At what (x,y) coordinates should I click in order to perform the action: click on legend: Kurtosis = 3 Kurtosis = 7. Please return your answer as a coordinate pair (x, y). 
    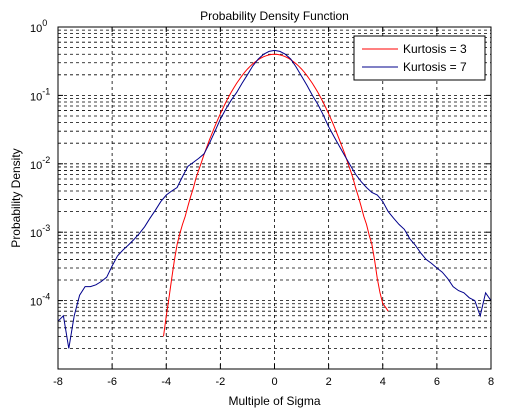
    Looking at the image, I should click on (419, 58).